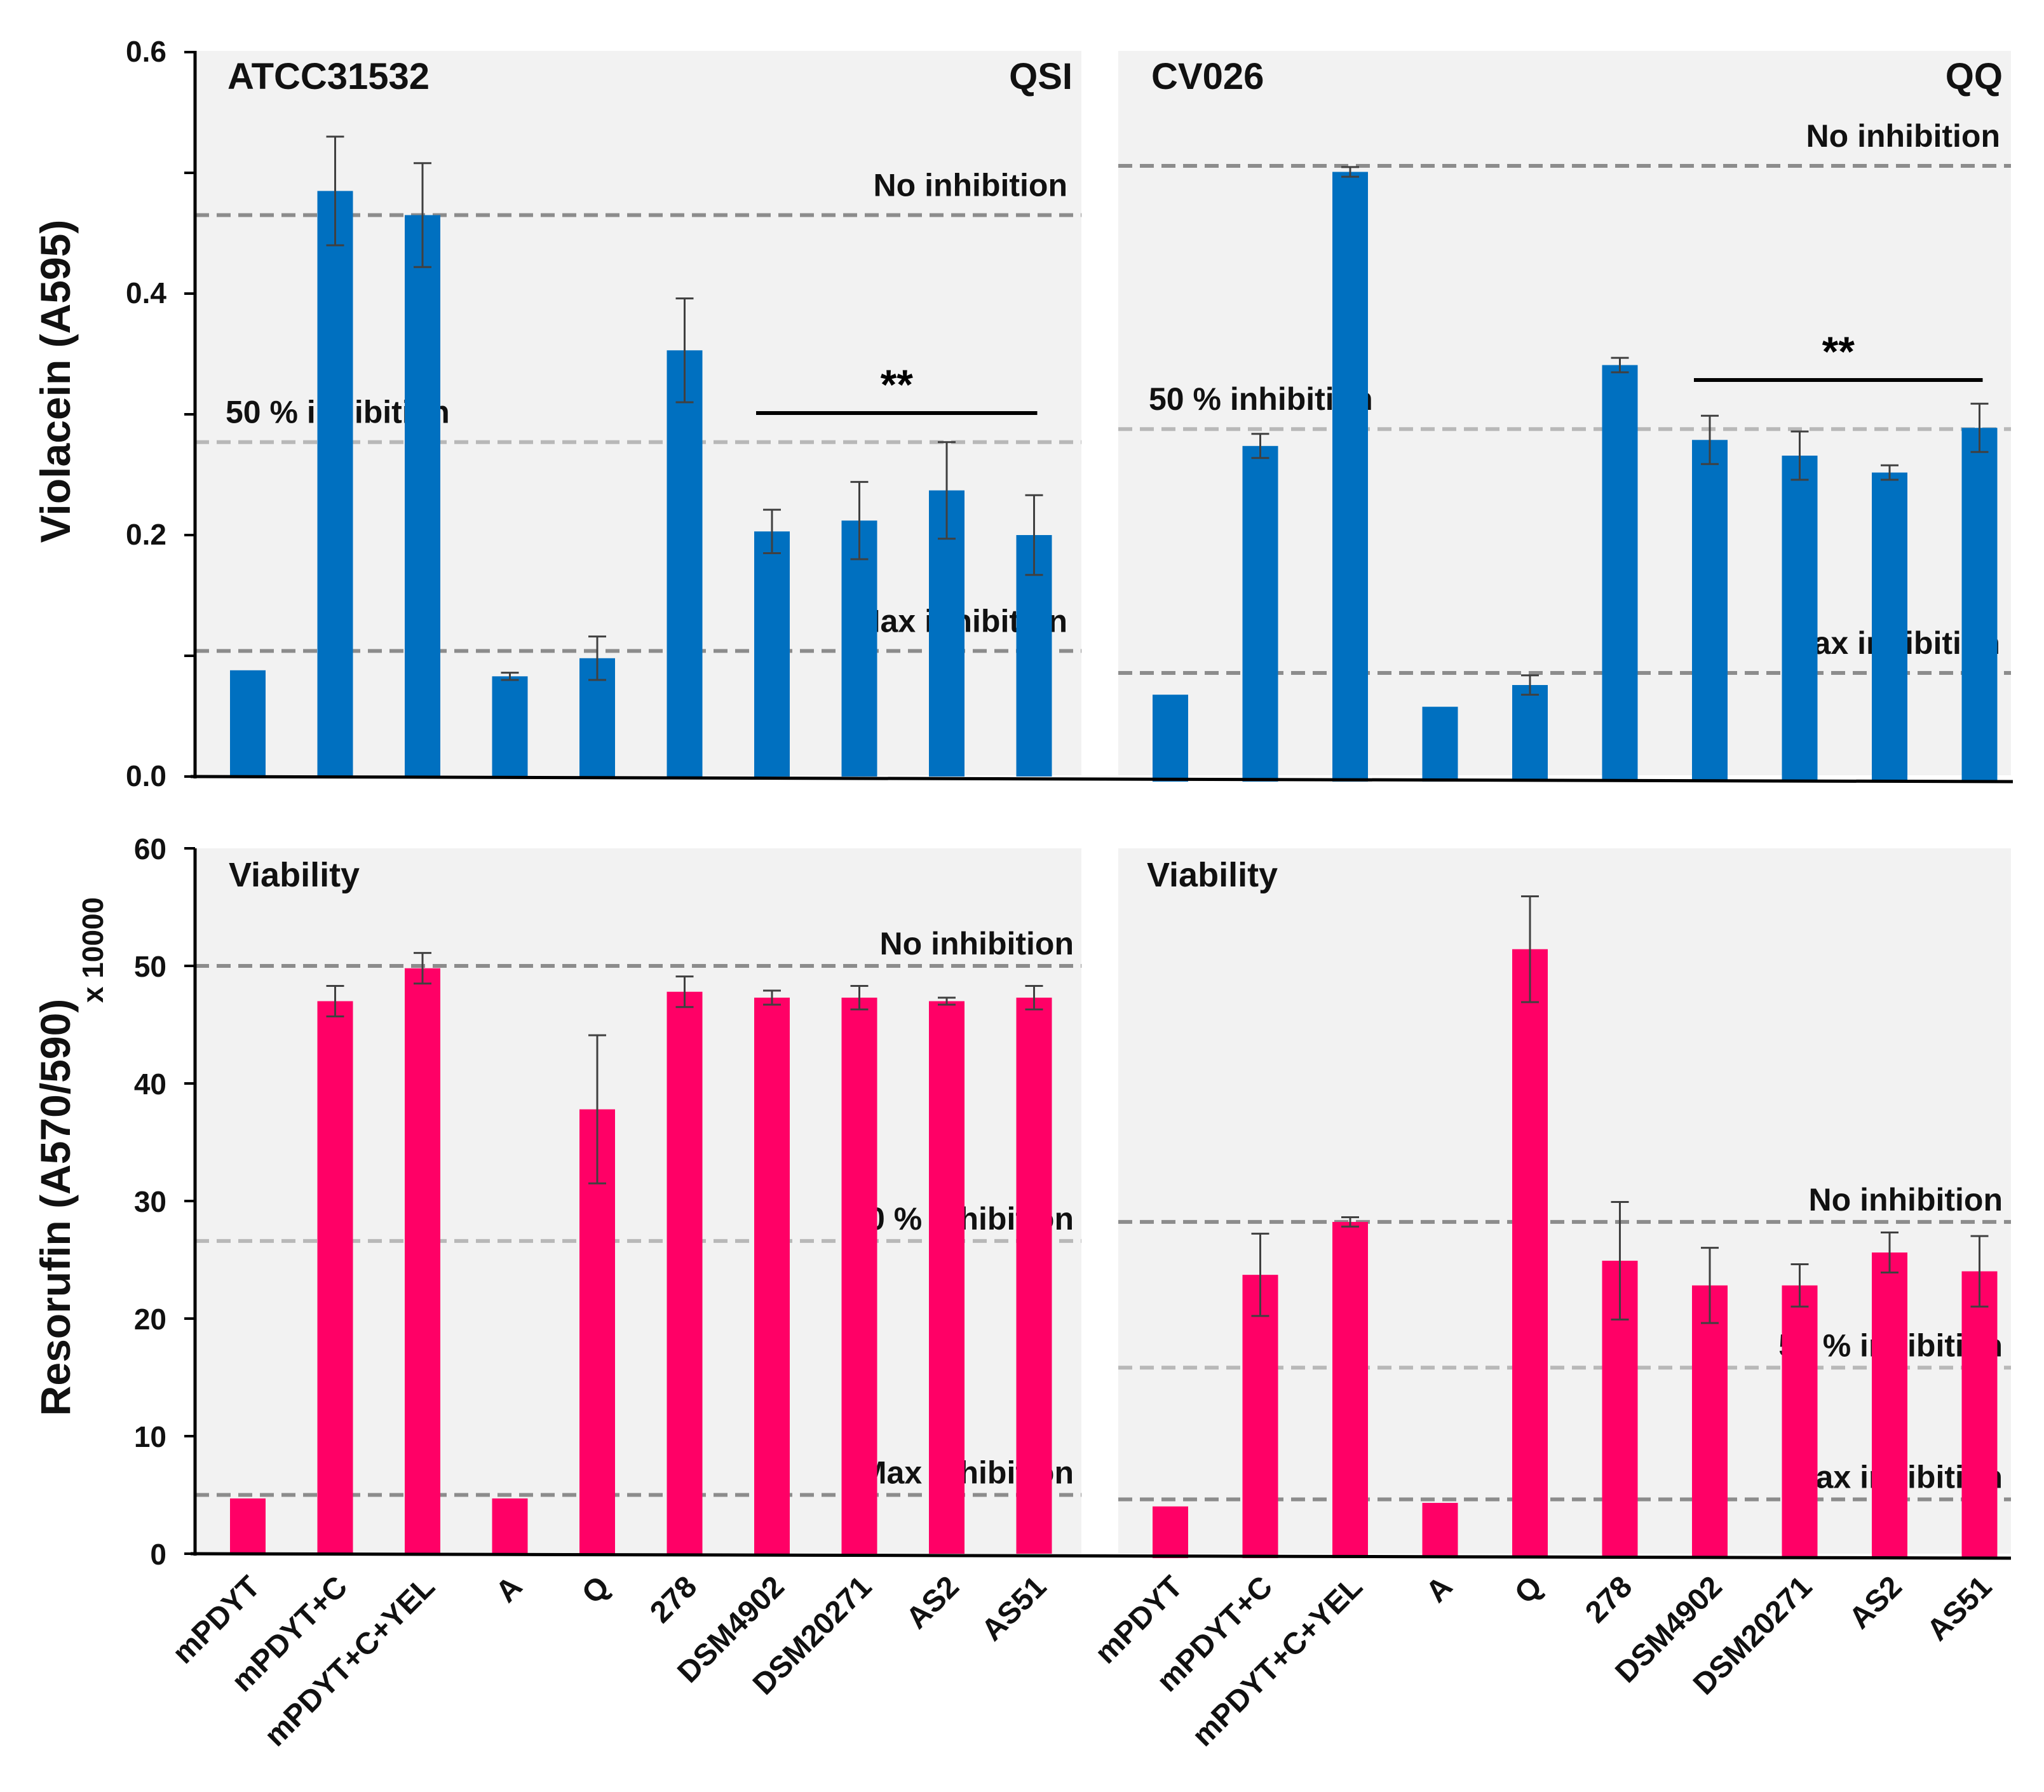 This screenshot has height=1792, width=2044. I want to click on y-tick-label: 0.6, so click(146, 51).